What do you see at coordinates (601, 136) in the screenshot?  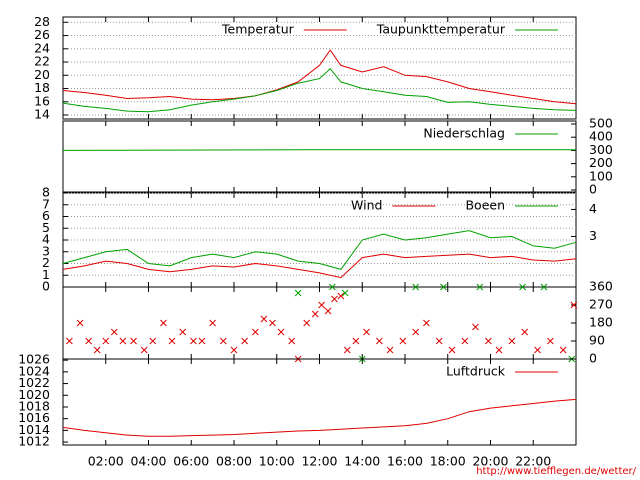 I see `y2-tick-label: 400` at bounding box center [601, 136].